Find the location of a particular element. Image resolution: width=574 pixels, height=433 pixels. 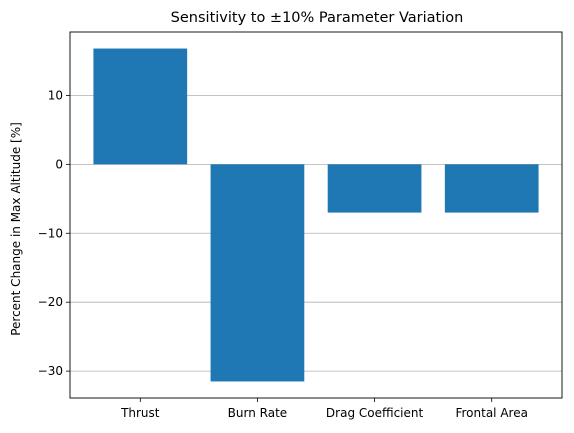

y-tick-label: 0 is located at coordinates (59, 164).